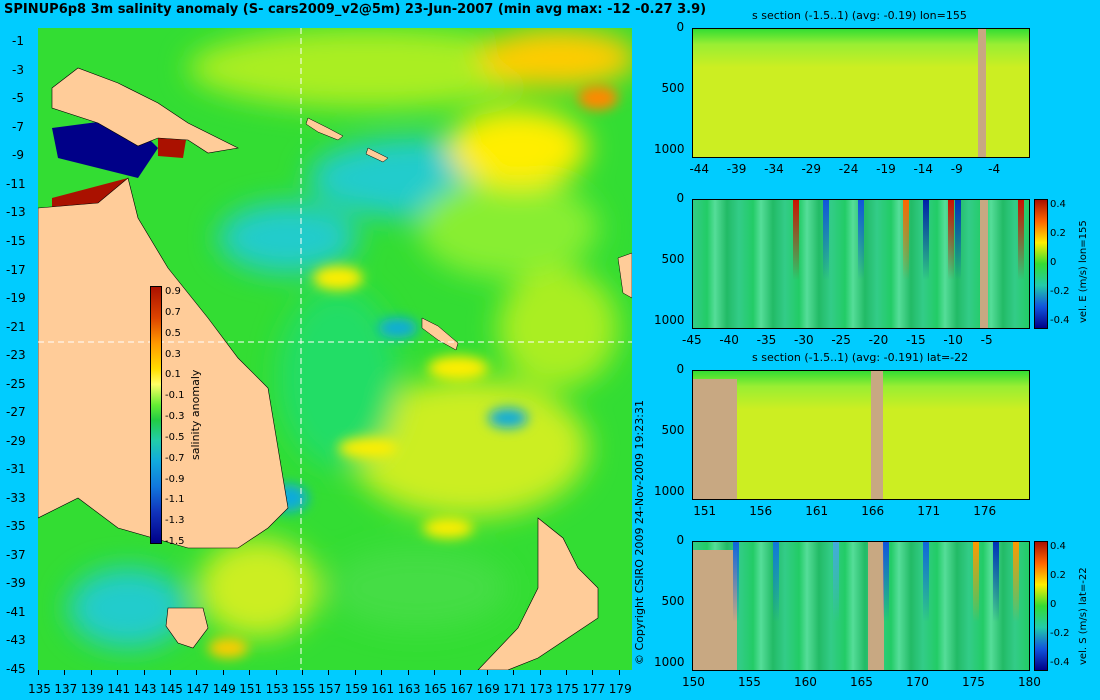 The width and height of the screenshot is (1100, 700). Describe the element at coordinates (749, 682) in the screenshot. I see `section-x-tick: 155` at that location.